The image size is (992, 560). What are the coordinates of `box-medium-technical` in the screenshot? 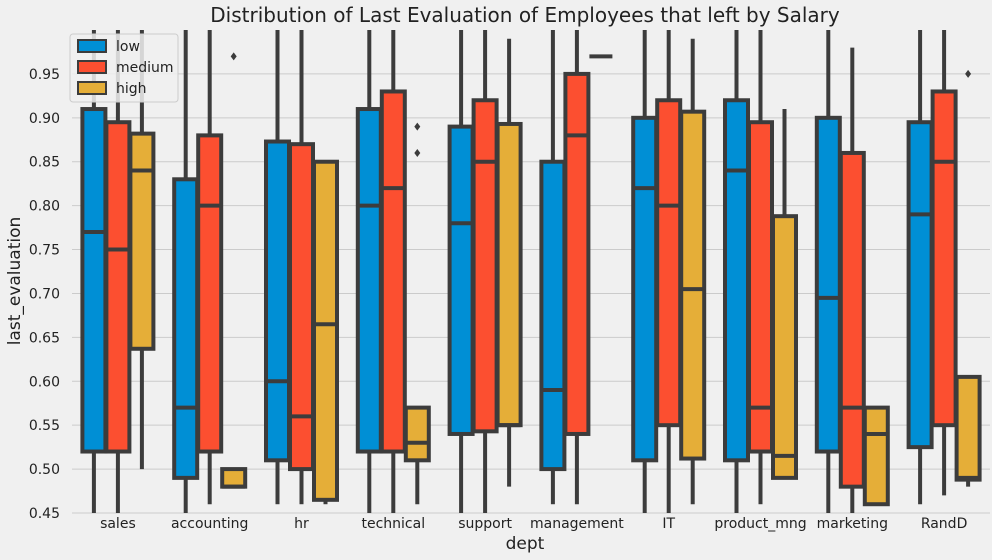 It's located at (393, 271).